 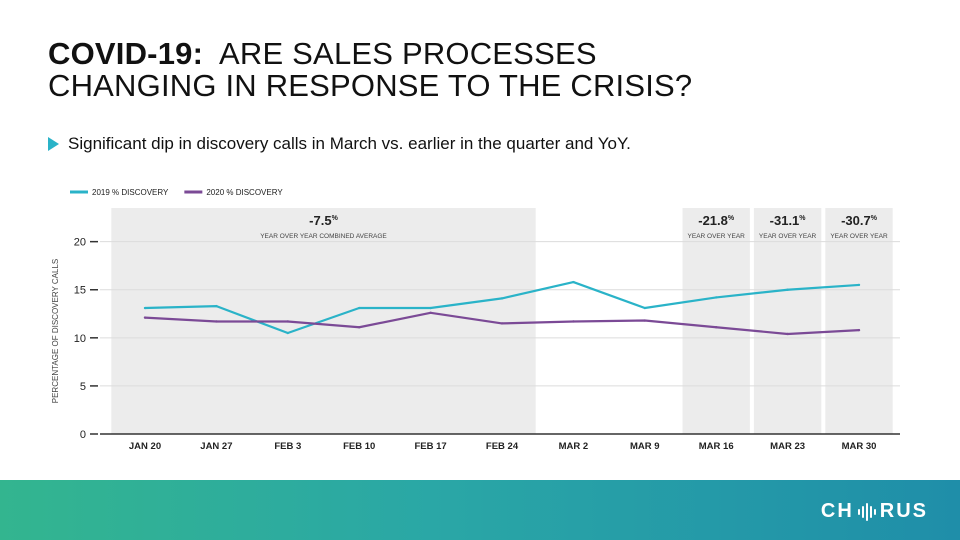 I want to click on x-tick-label-7: MAR 9, so click(x=645, y=446).